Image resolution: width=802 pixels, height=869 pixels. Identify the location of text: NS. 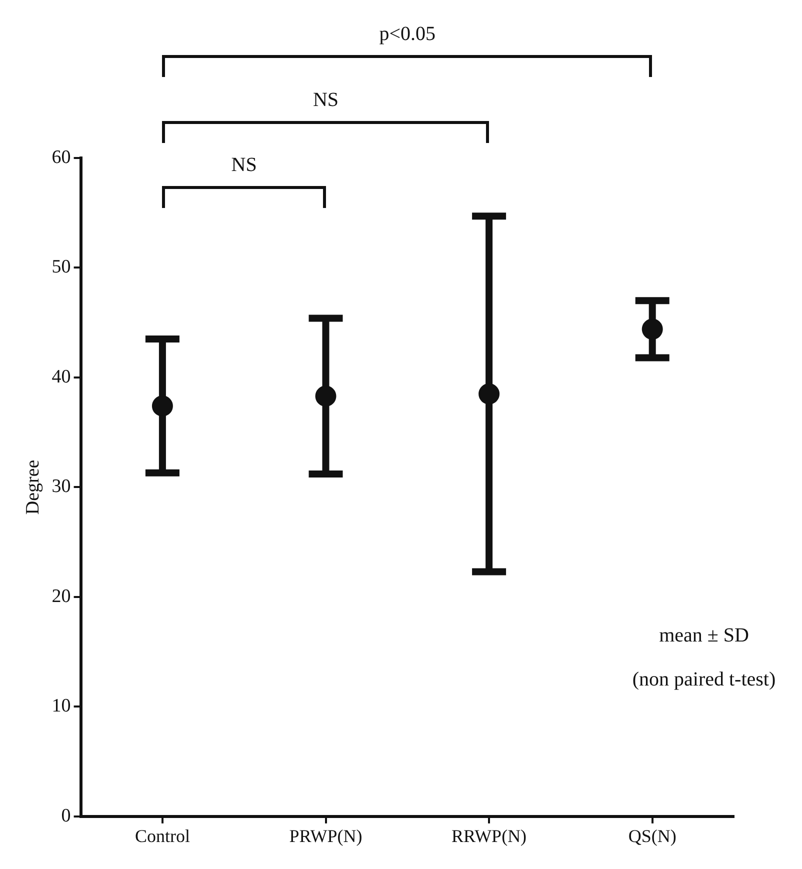
(326, 100).